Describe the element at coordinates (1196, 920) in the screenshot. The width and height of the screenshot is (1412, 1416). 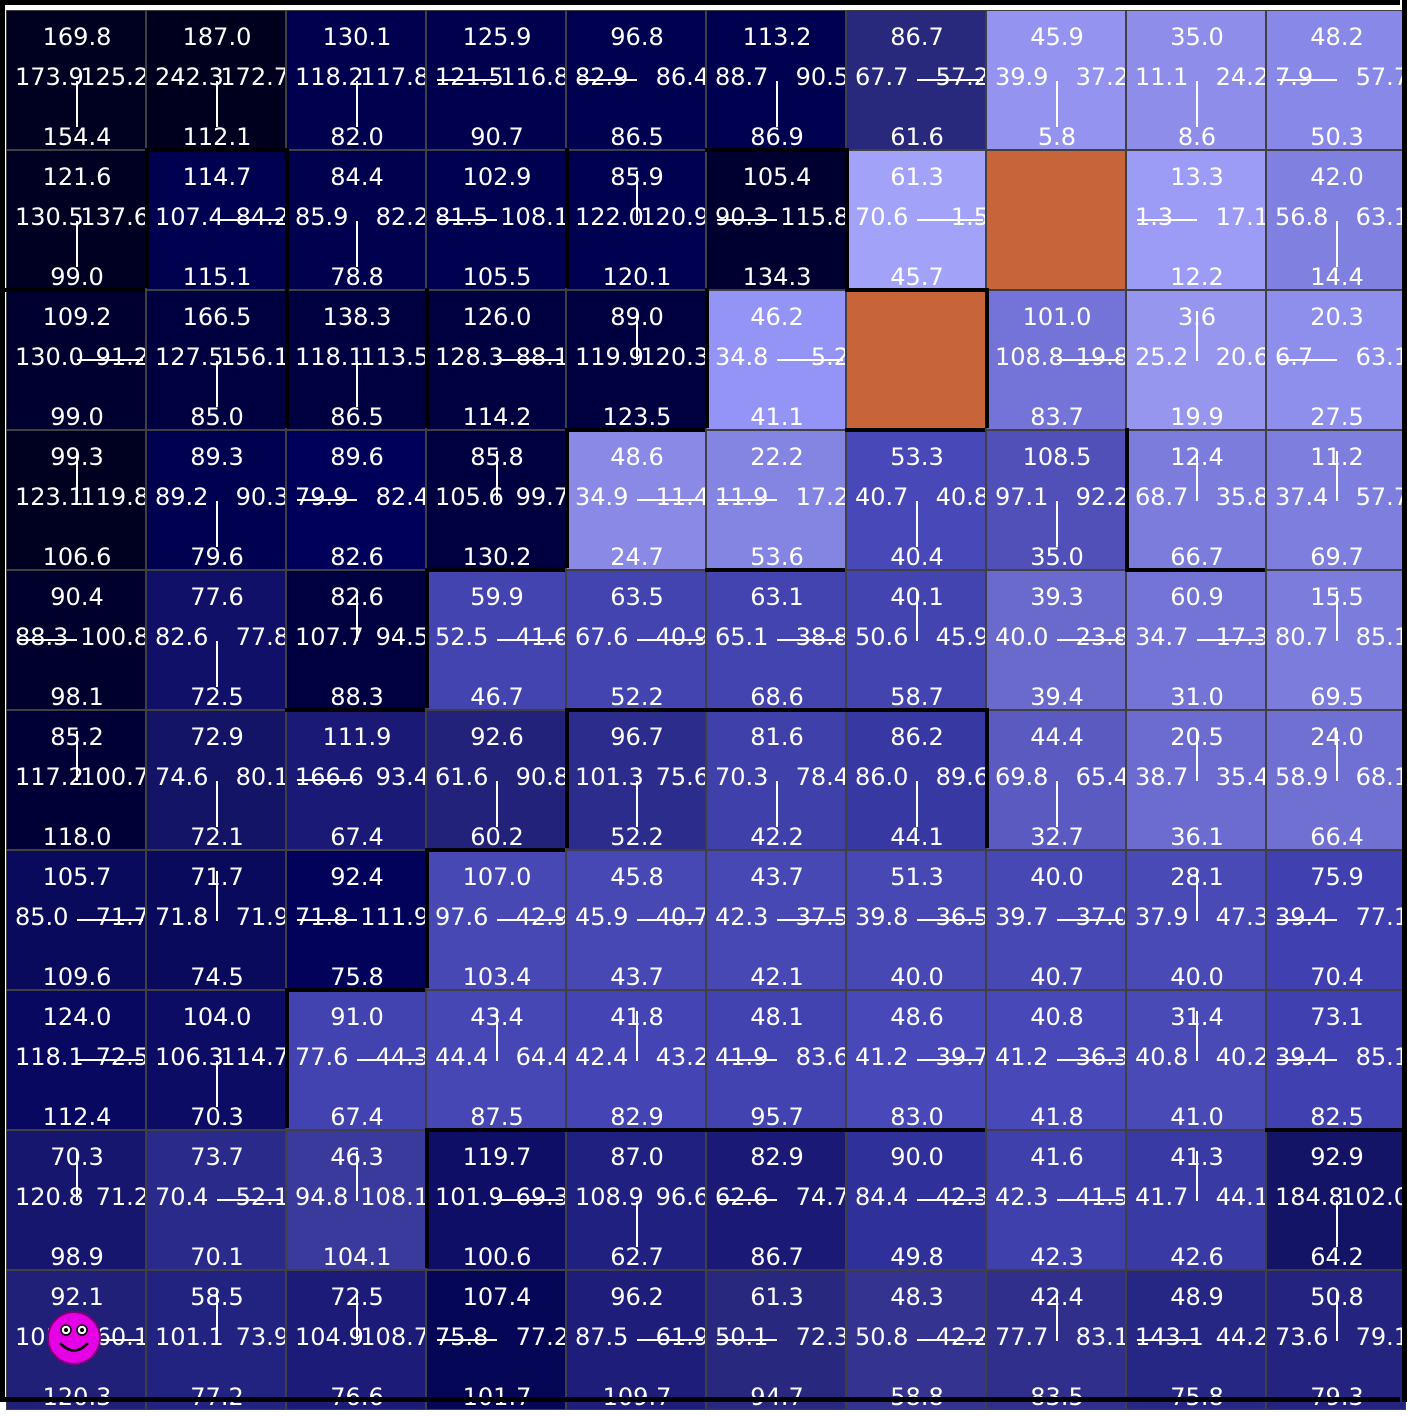
I see `grid-cell: 28.140.037.947.3` at that location.